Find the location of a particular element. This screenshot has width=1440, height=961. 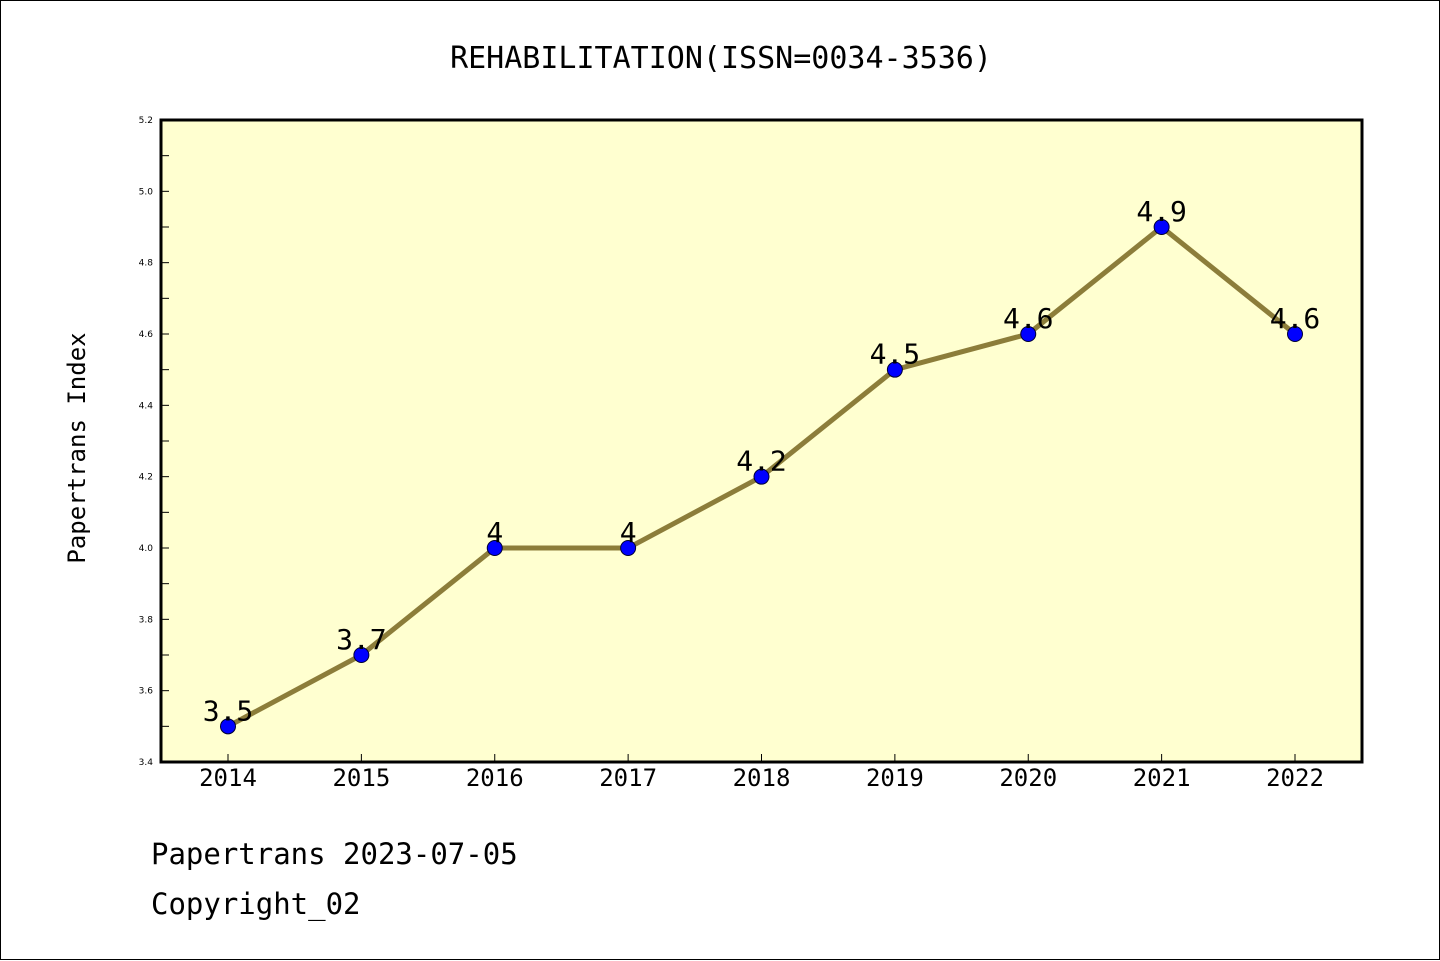

x-tick-label: 2014 is located at coordinates (228, 778).